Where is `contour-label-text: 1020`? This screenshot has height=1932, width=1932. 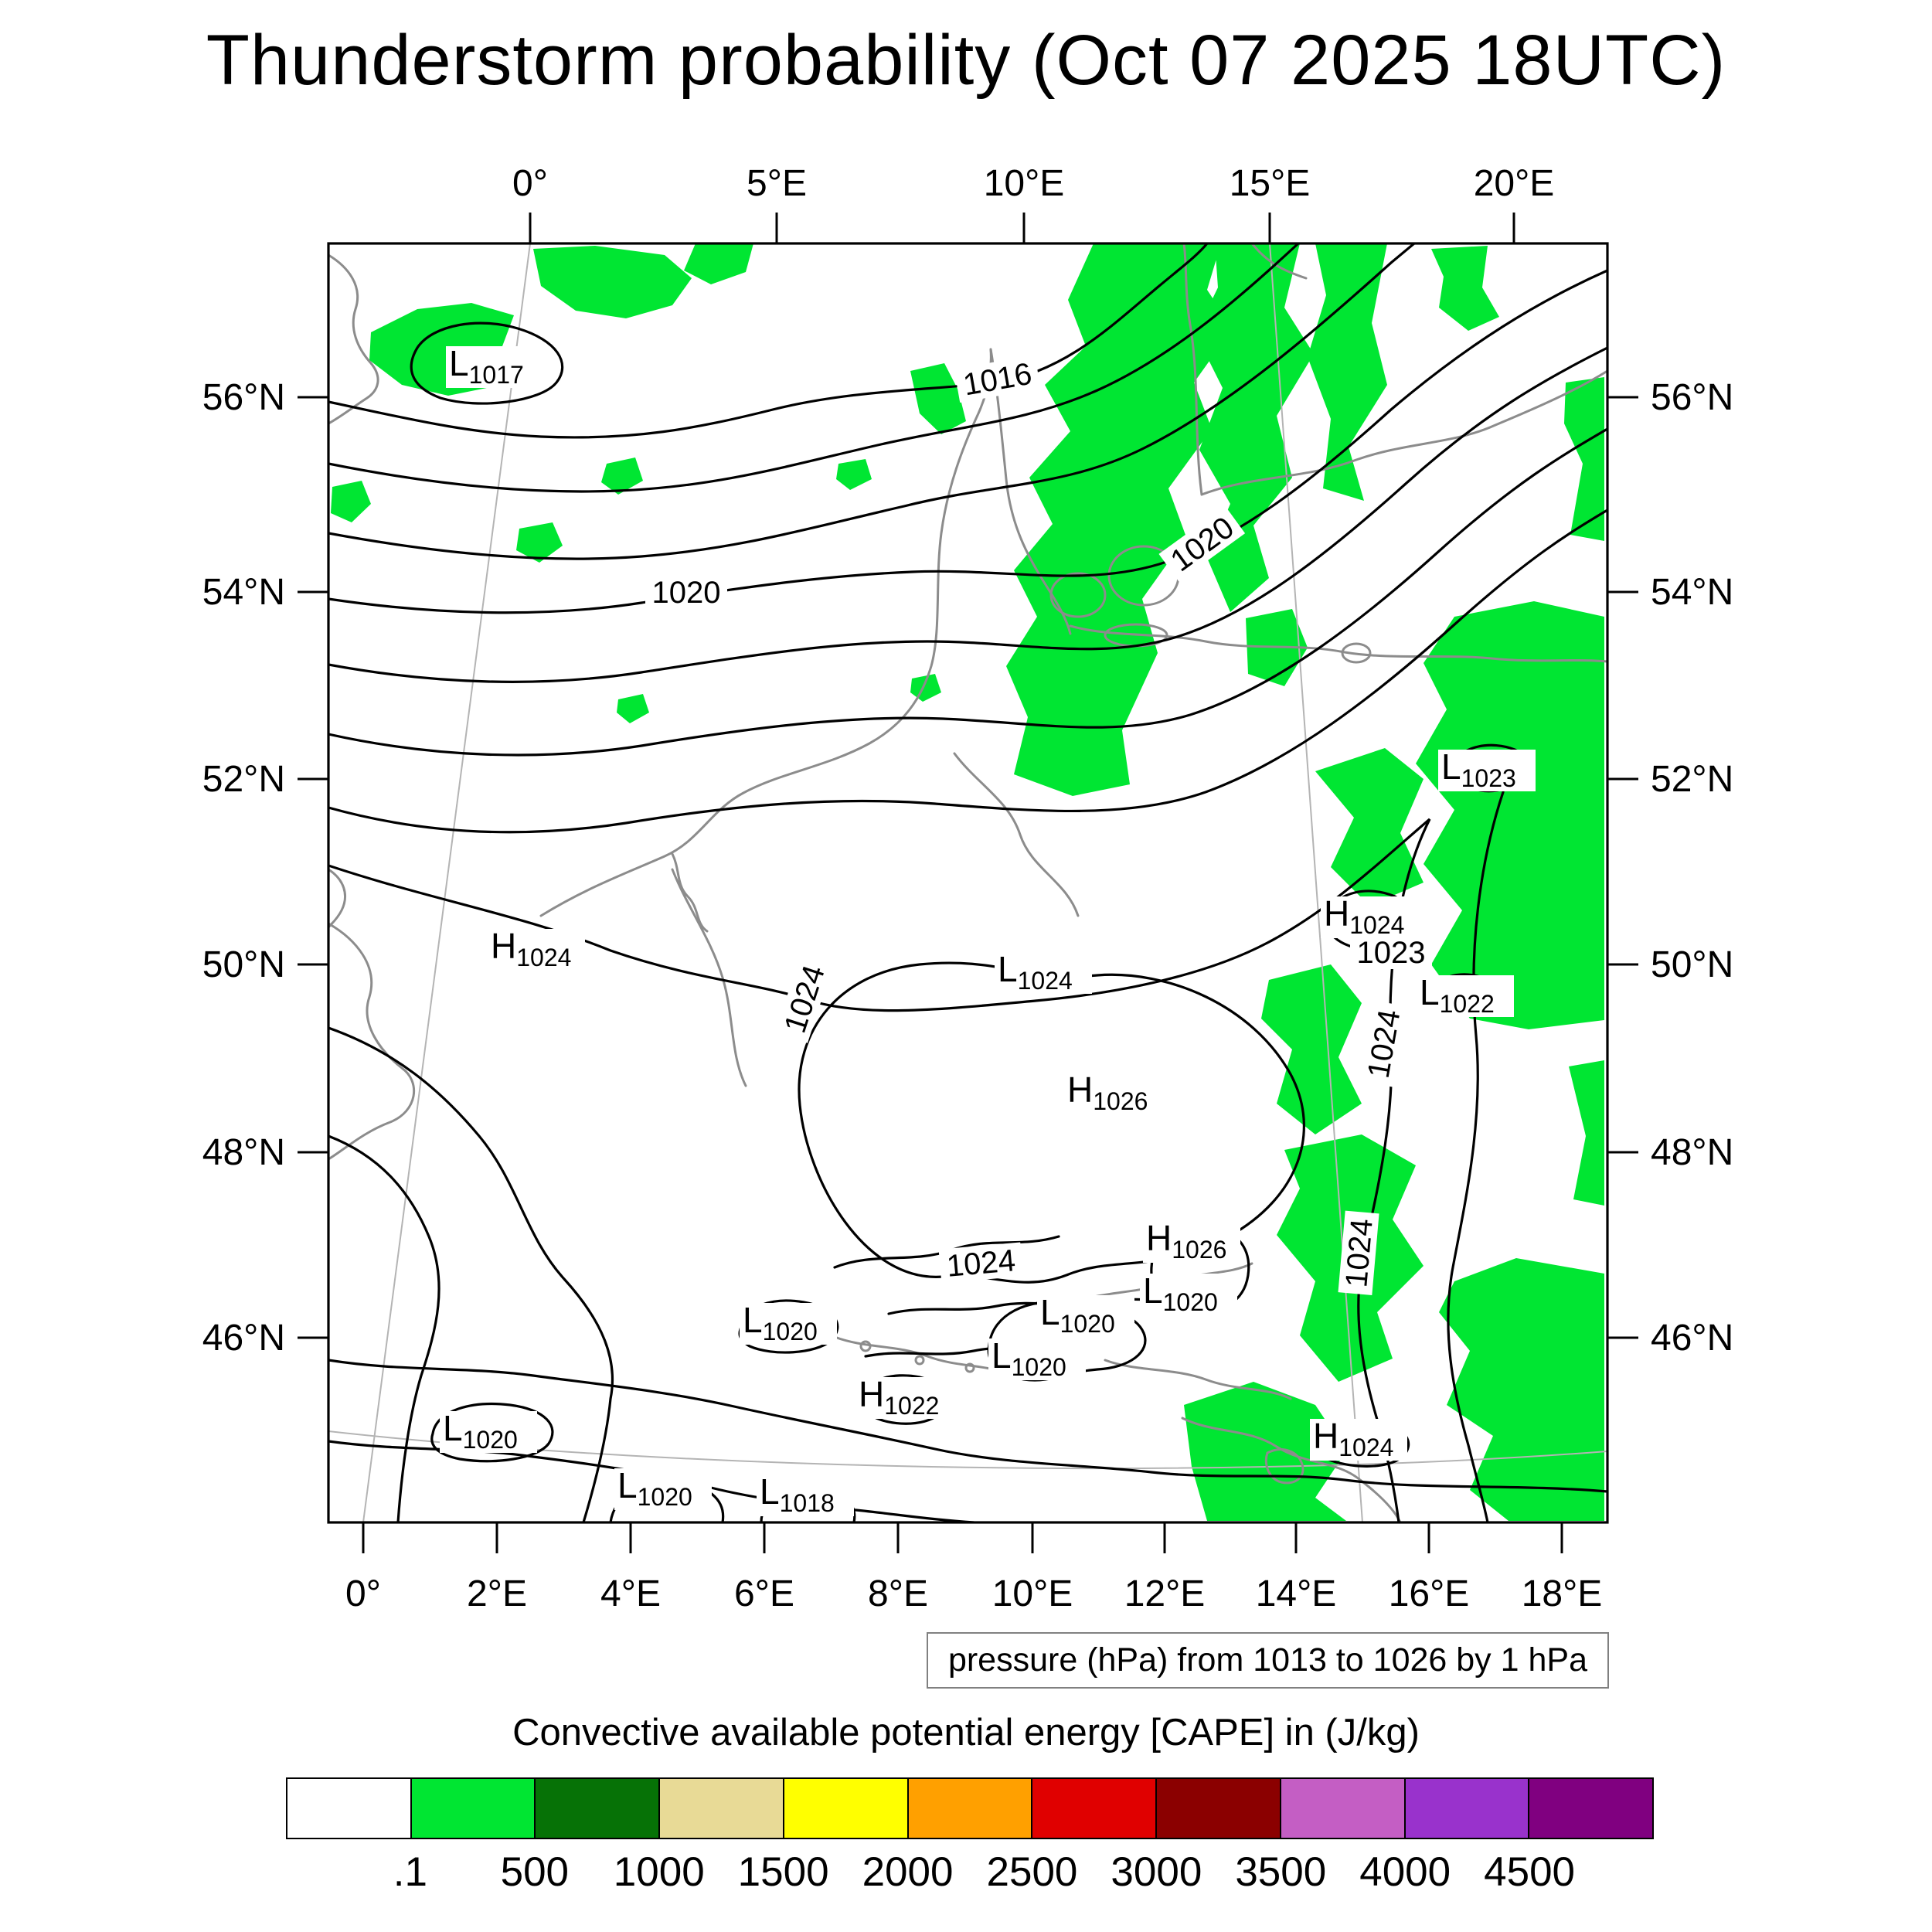 contour-label-text: 1020 is located at coordinates (687, 593).